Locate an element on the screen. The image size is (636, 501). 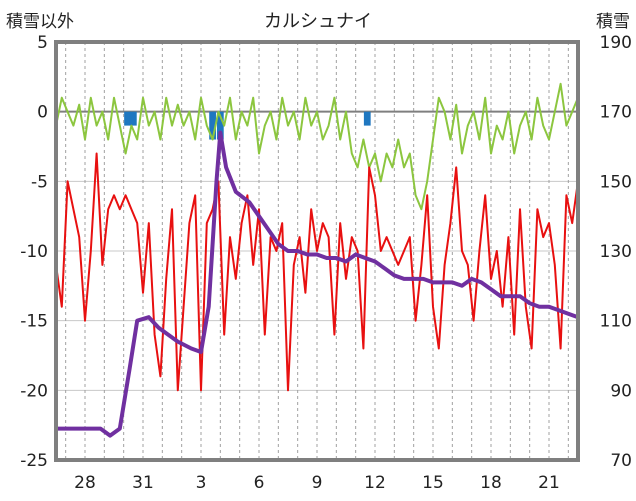
x-tick-label: 12 is located at coordinates (375, 483).